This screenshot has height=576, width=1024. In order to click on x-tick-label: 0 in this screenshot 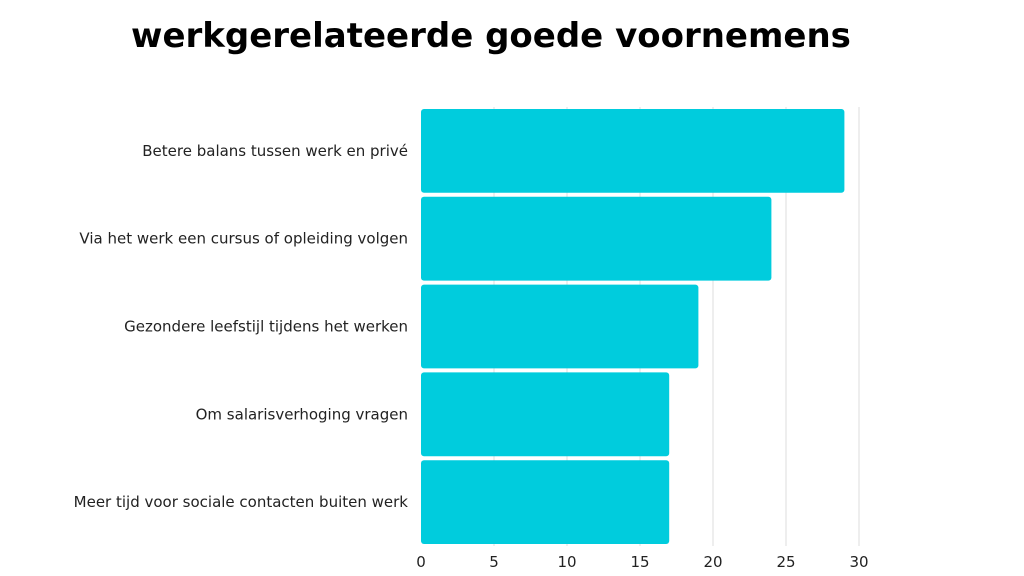, I will do `click(421, 562)`.